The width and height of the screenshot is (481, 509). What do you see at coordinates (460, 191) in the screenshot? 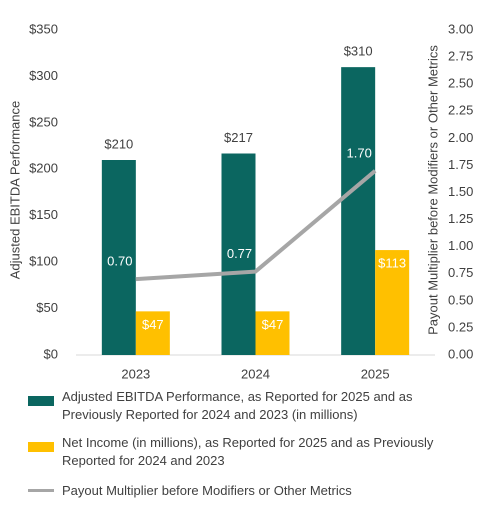
I see `y2-tick-label: 1.50` at bounding box center [460, 191].